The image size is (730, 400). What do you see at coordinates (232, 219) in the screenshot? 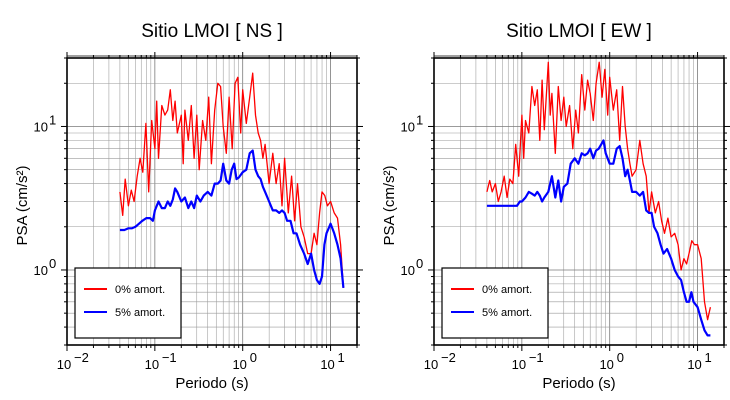
I see `series-line-5-amort-` at bounding box center [232, 219].